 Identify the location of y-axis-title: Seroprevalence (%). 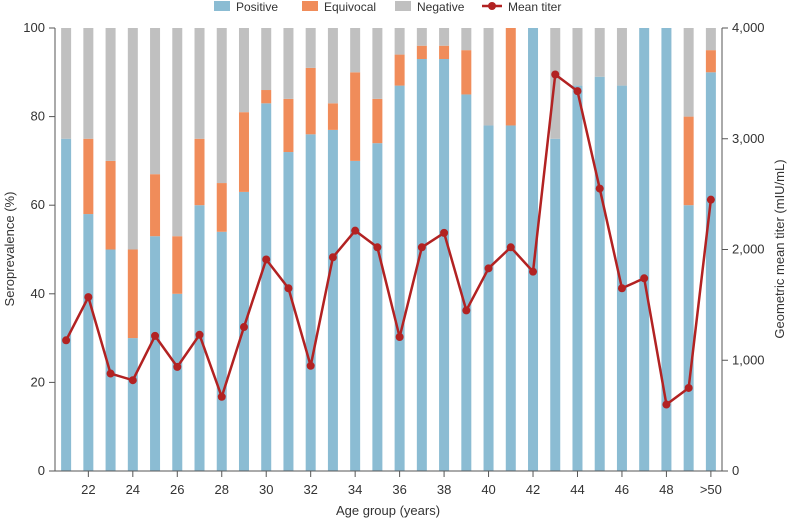
(9, 249).